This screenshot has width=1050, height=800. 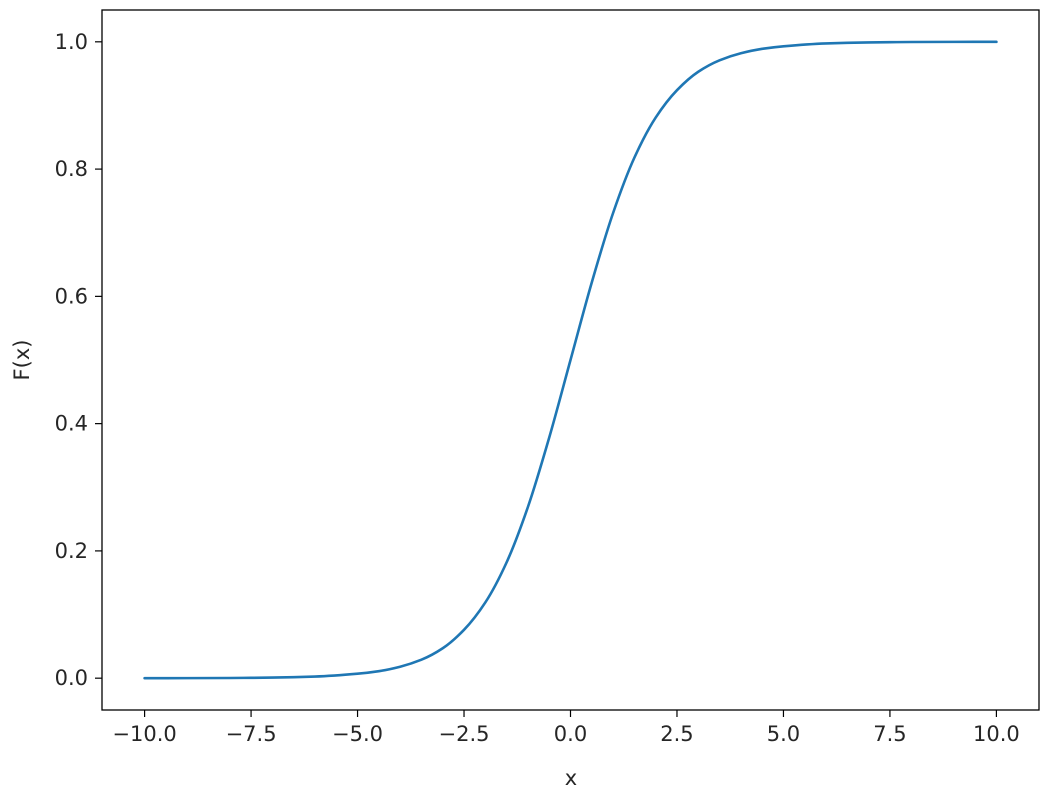 What do you see at coordinates (783, 734) in the screenshot?
I see `x-tick-label: 5.0` at bounding box center [783, 734].